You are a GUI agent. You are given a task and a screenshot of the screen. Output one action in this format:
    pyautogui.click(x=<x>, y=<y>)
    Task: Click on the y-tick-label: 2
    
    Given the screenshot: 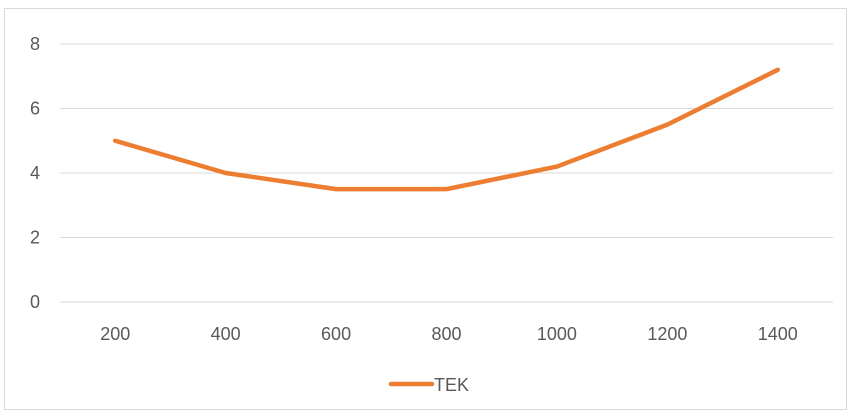 What is the action you would take?
    pyautogui.click(x=35, y=238)
    